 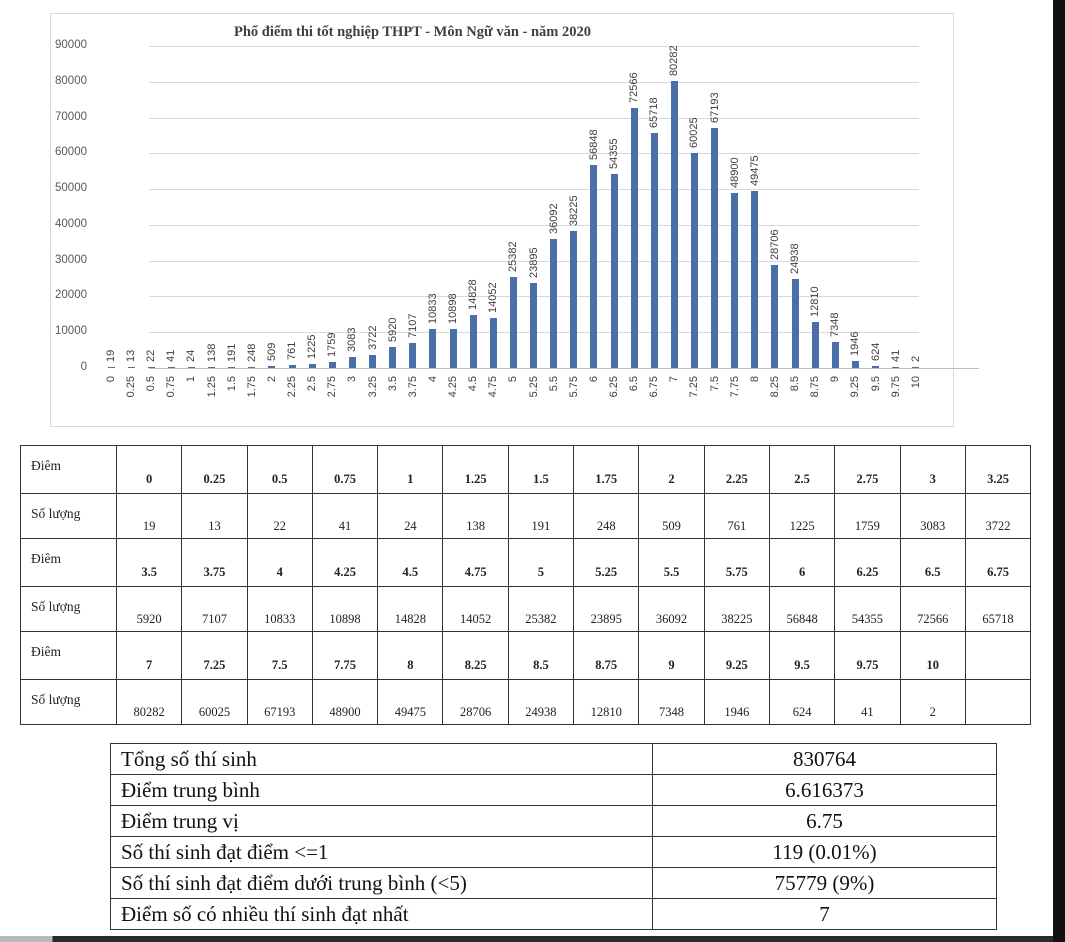 I want to click on y-axis-tick: 30000, so click(x=71, y=259).